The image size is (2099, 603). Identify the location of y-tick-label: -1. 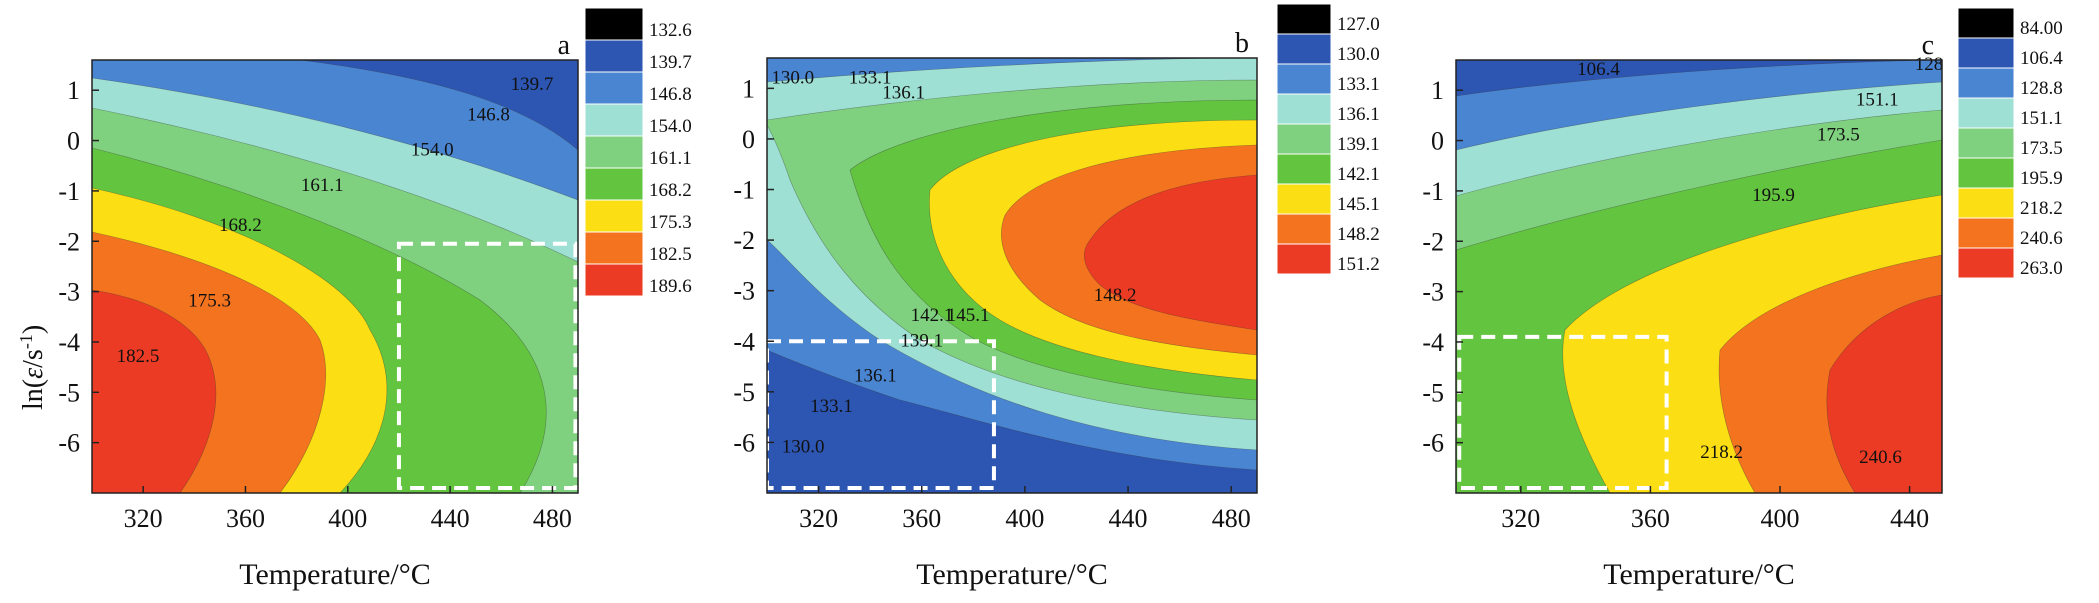
(744, 190).